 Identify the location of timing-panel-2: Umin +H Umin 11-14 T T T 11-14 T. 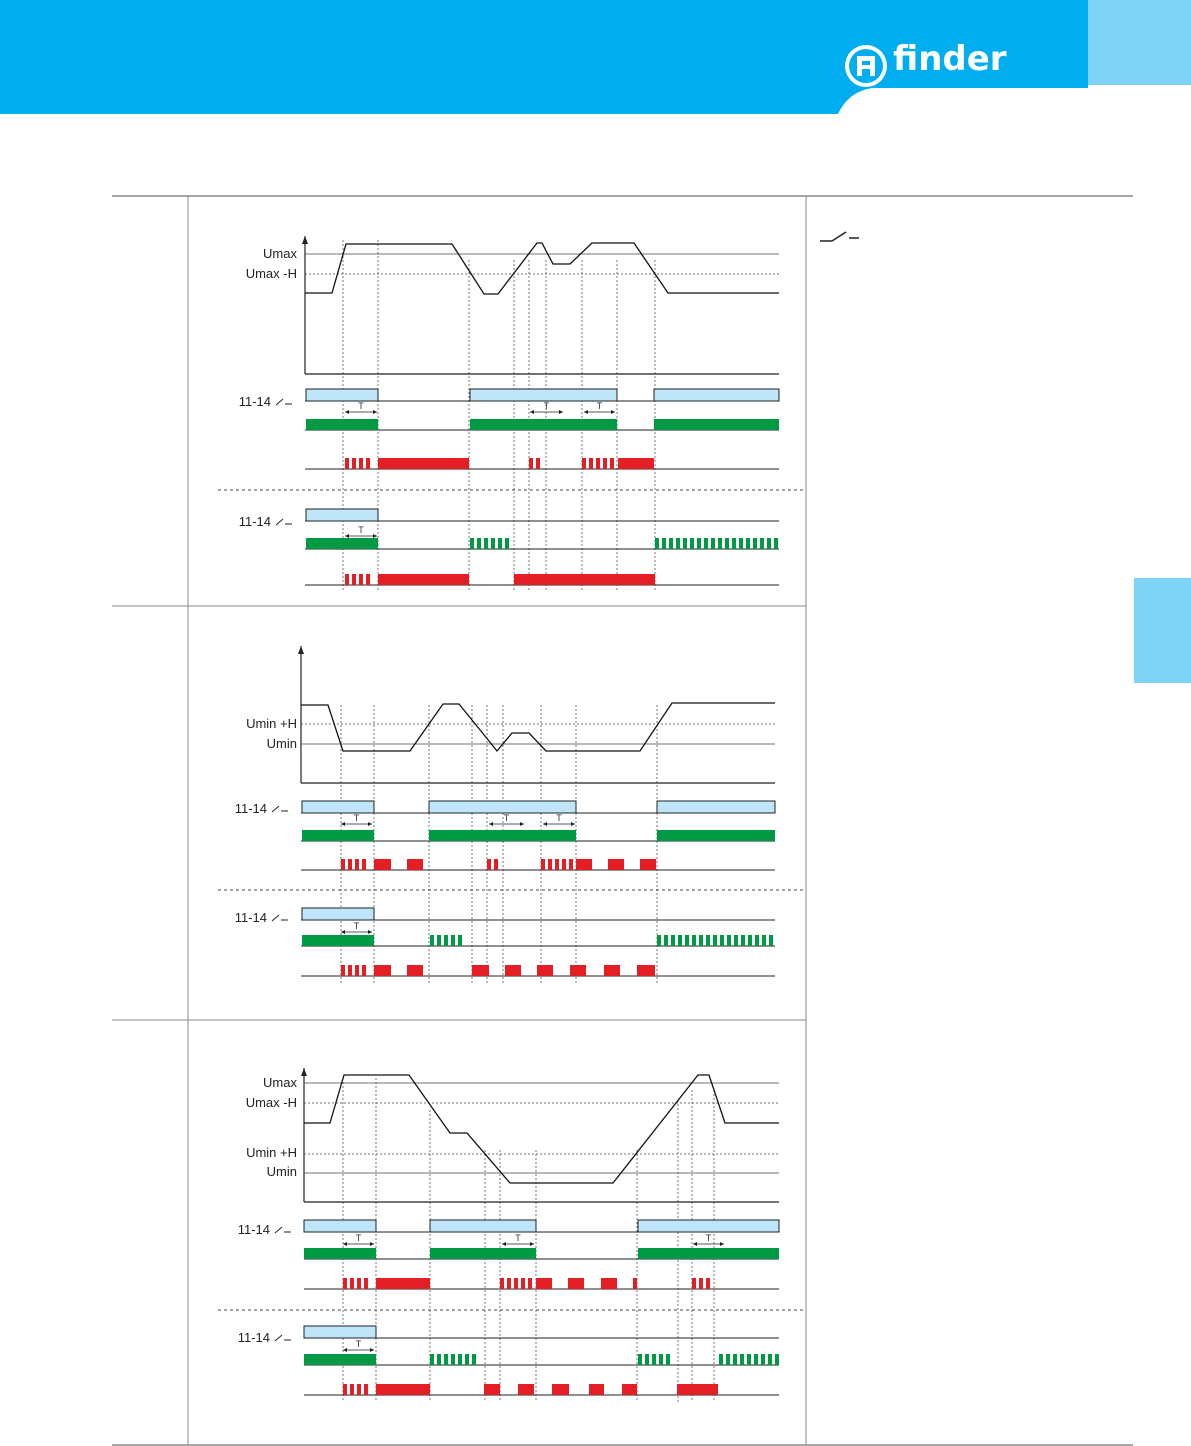
(512, 815).